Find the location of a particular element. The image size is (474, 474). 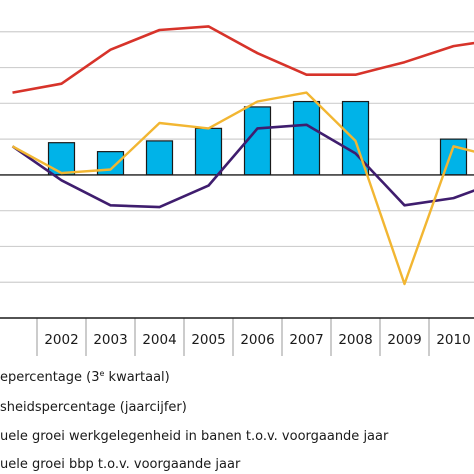

x-tick-label: 2007 is located at coordinates (306, 340).